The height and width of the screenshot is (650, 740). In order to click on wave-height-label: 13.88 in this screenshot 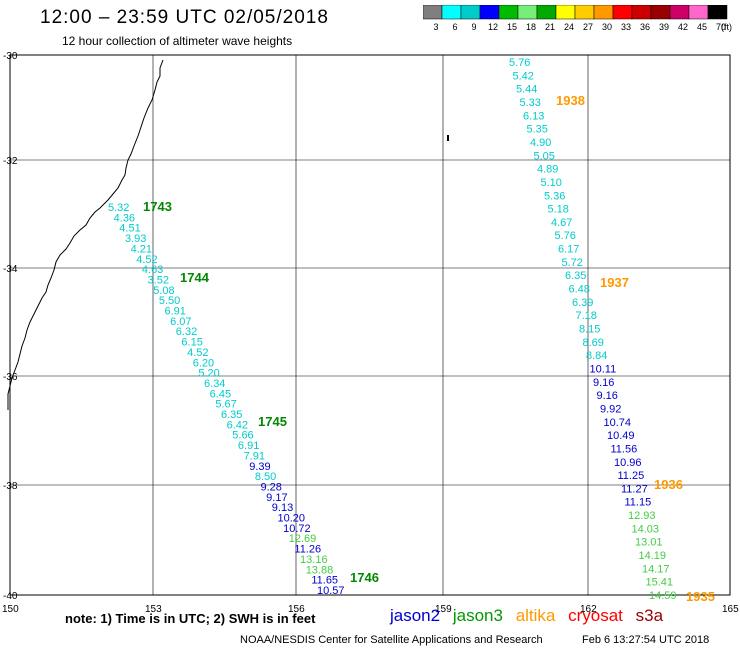, I will do `click(320, 570)`.